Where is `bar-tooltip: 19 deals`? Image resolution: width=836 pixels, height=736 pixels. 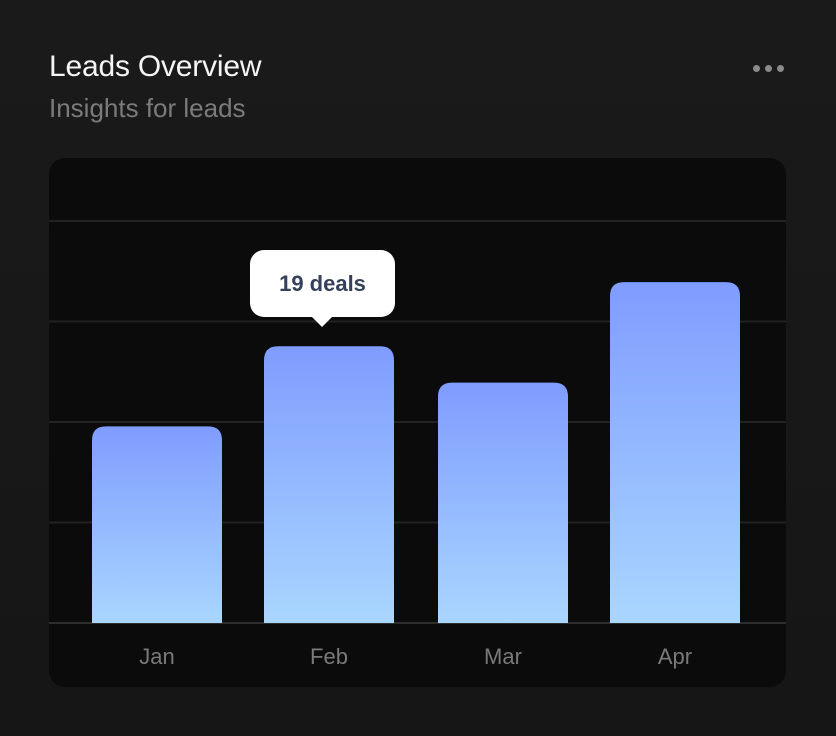
bar-tooltip: 19 deals is located at coordinates (322, 288).